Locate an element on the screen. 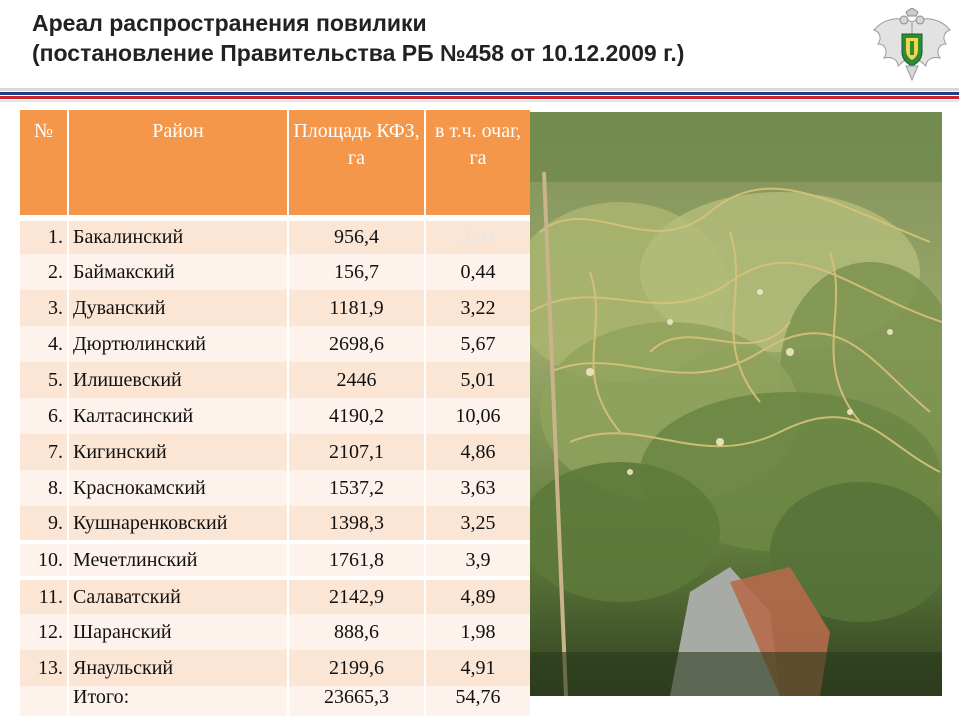  row-district: Дюртюлинский is located at coordinates (178, 344).